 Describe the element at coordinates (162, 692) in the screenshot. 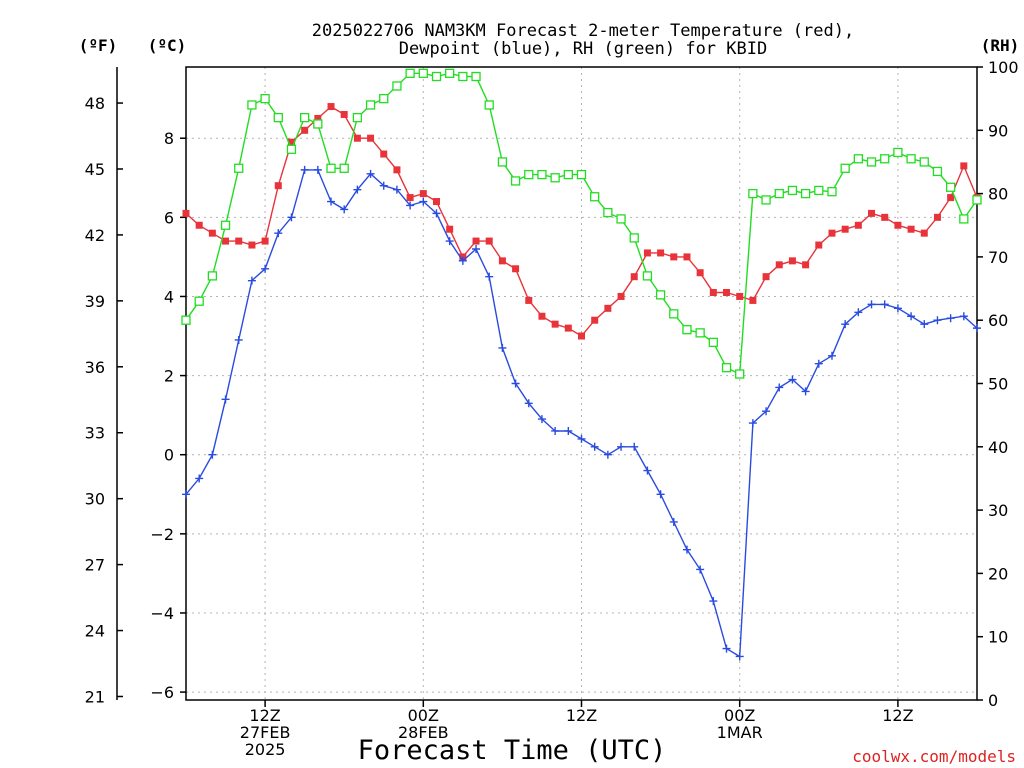

I see `celsius-tick-label: −6` at that location.